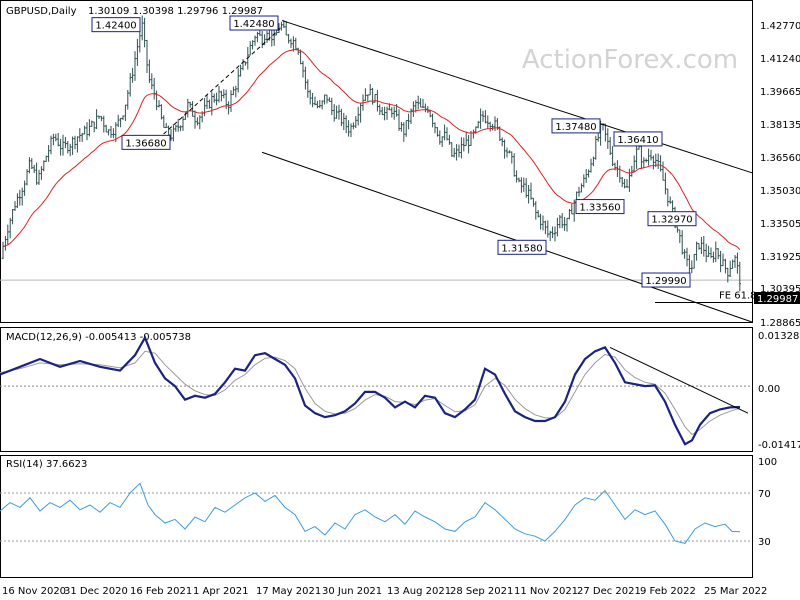  I want to click on price-label-text: 1.32970, so click(671, 220).